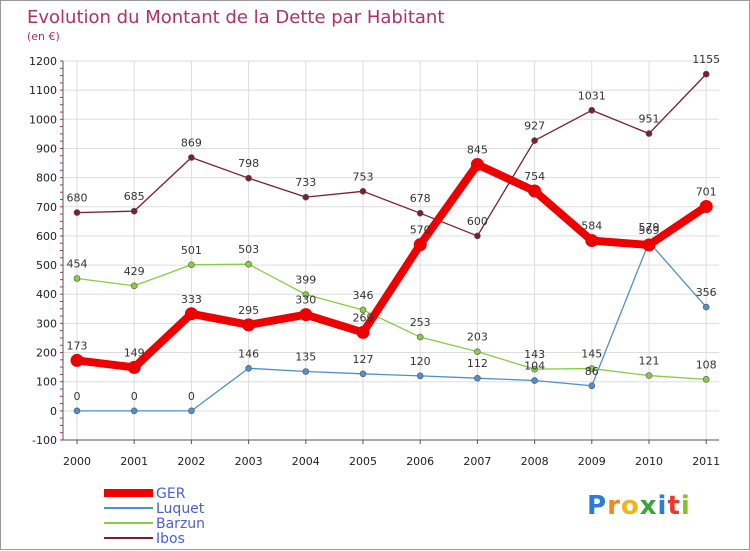 The image size is (750, 551). I want to click on data-label-barzun: 253, so click(420, 322).